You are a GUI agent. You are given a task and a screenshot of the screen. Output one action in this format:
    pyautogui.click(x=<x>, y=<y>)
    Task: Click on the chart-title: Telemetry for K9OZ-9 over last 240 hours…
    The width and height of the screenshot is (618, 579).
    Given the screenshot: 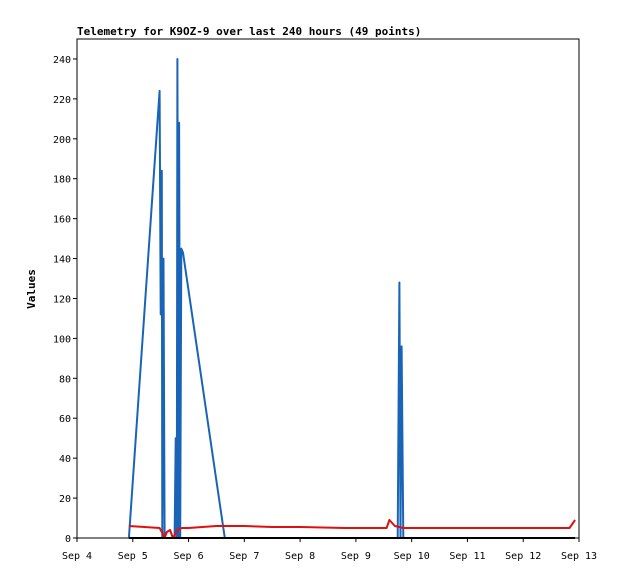 What is the action you would take?
    pyautogui.click(x=249, y=31)
    